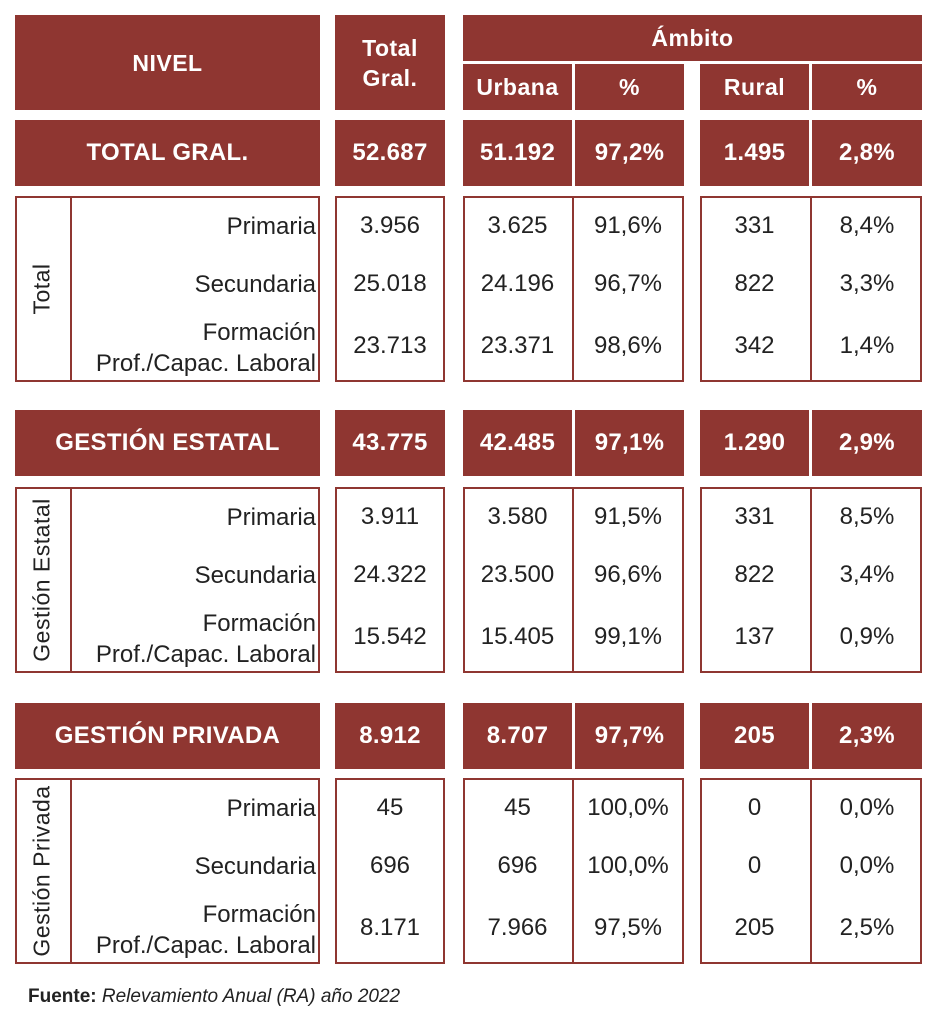 The image size is (939, 1024). I want to click on row-total: 3.956, so click(390, 225).